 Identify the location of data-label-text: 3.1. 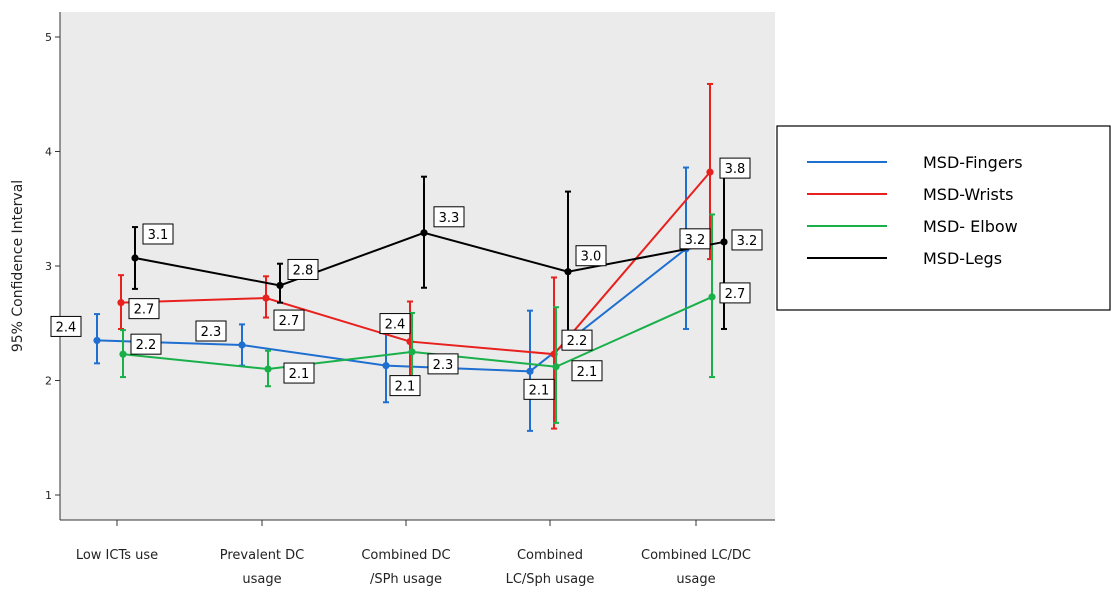
(158, 235).